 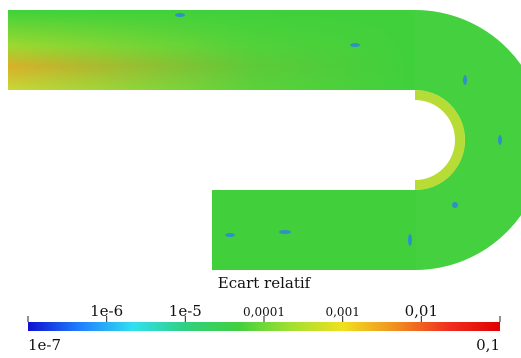 What do you see at coordinates (421, 311) in the screenshot?
I see `tick-label: 0,01` at bounding box center [421, 311].